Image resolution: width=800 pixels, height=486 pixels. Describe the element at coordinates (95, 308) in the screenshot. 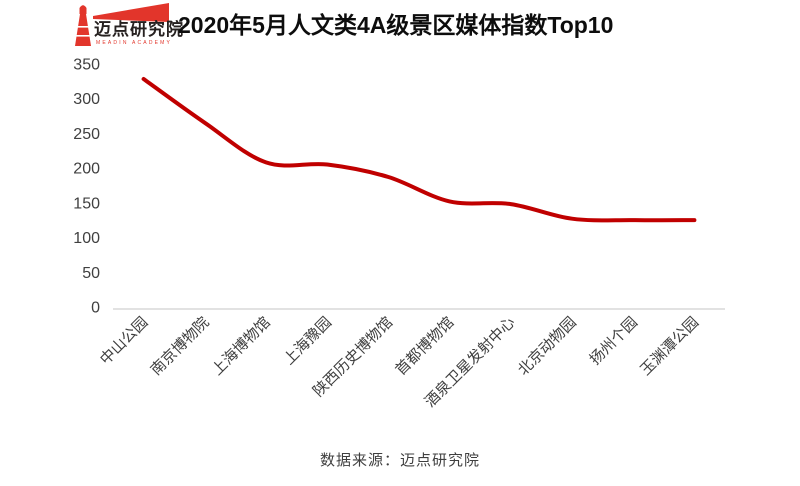

I see `y-axis-tick-label: 0` at that location.